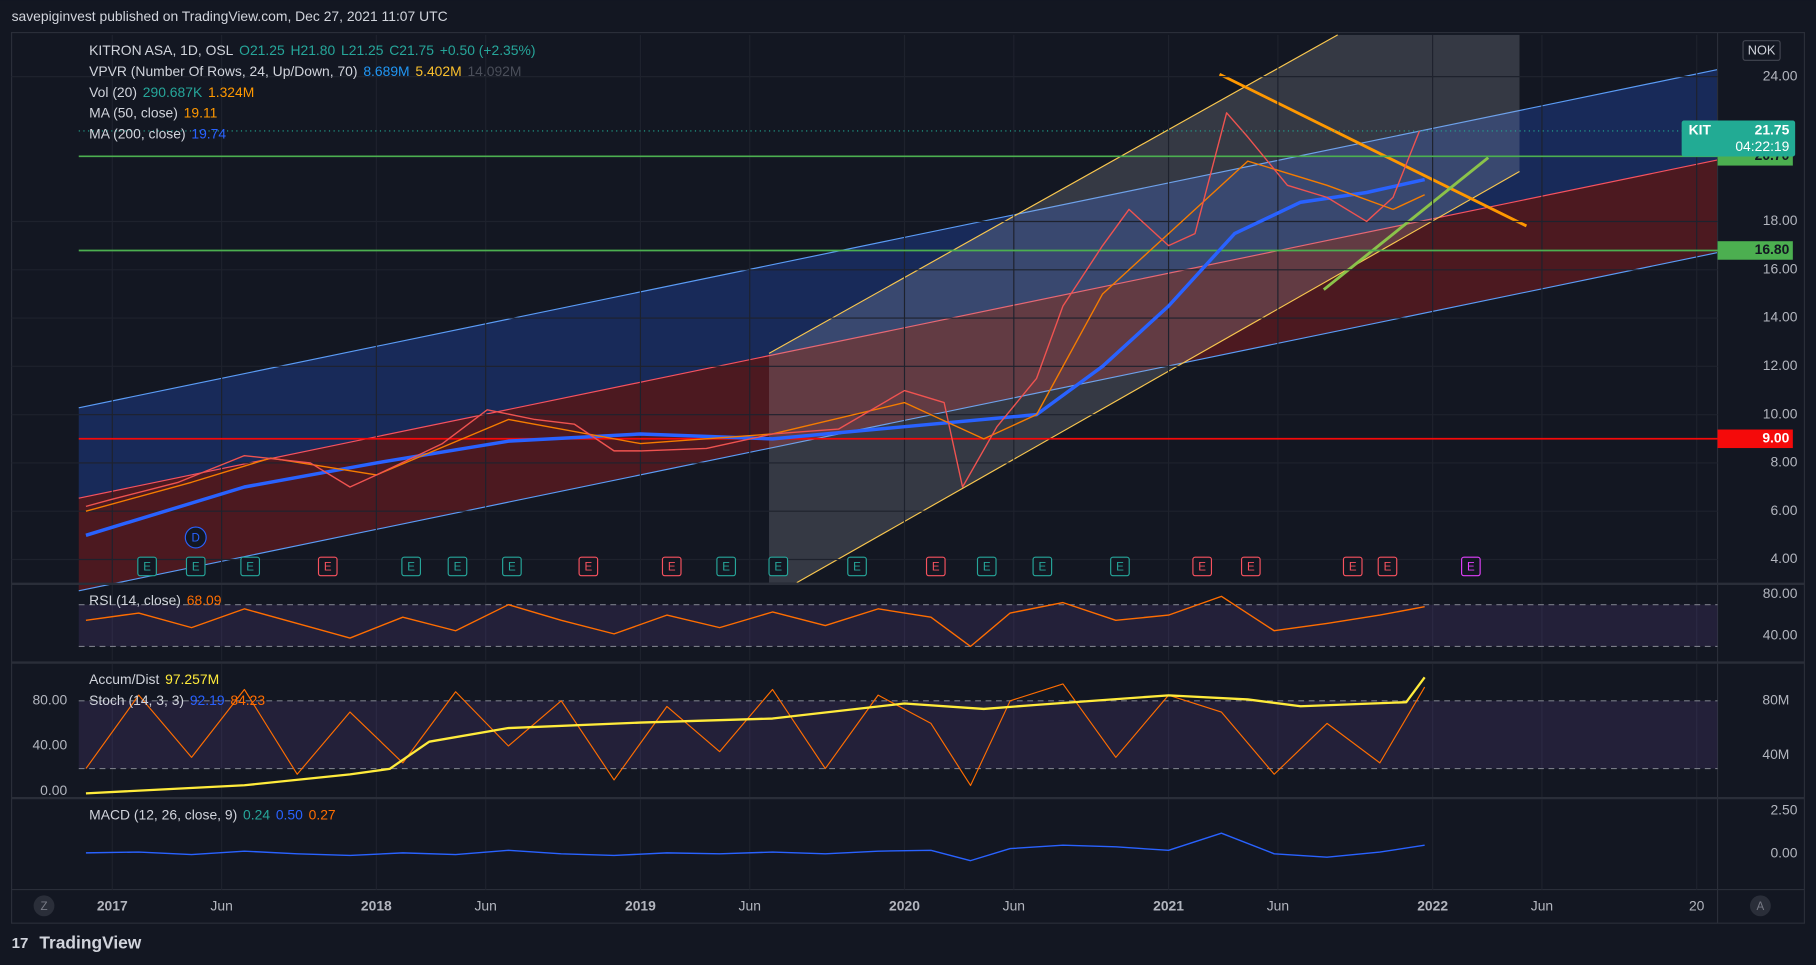 The width and height of the screenshot is (1816, 965). What do you see at coordinates (1780, 220) in the screenshot?
I see `y-tick-label: 18.00` at bounding box center [1780, 220].